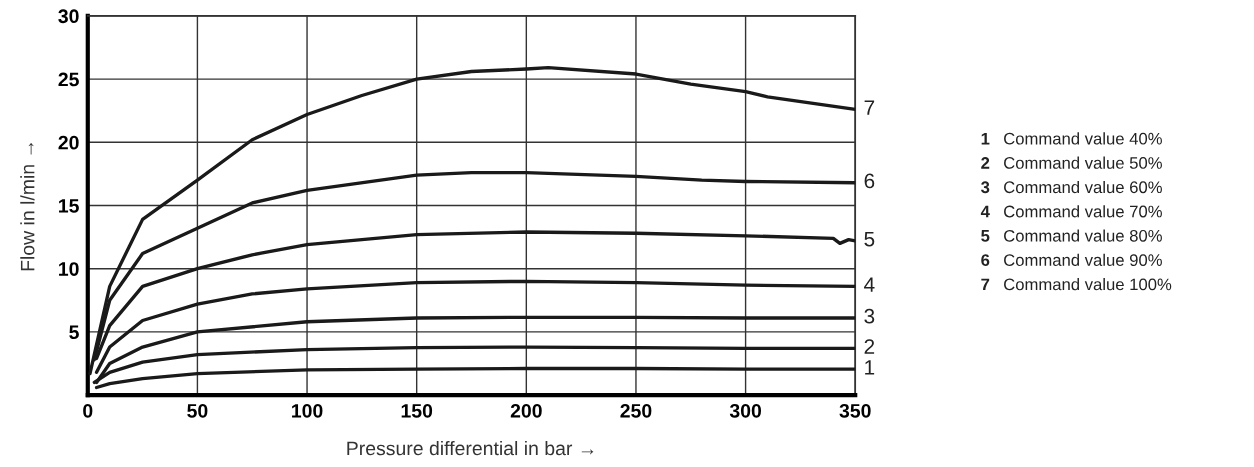 The image size is (1254, 467). Describe the element at coordinates (869, 181) in the screenshot. I see `series-label: 6` at that location.